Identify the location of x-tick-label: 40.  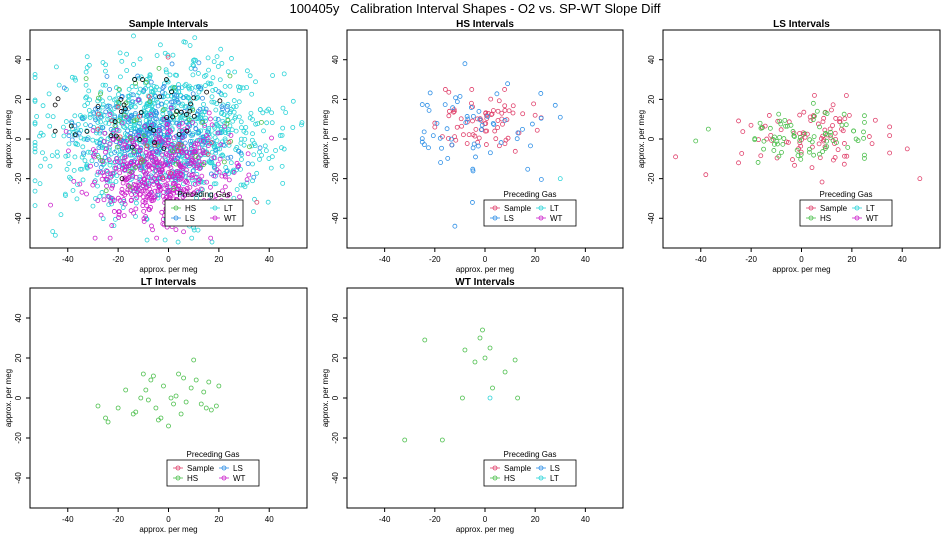
(902, 259).